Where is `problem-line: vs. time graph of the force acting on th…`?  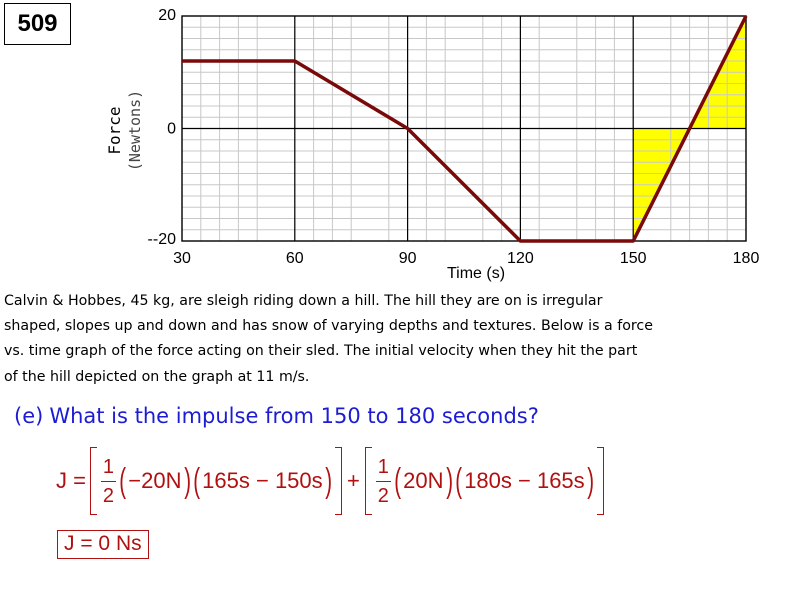 problem-line: vs. time graph of the force acting on th… is located at coordinates (321, 351).